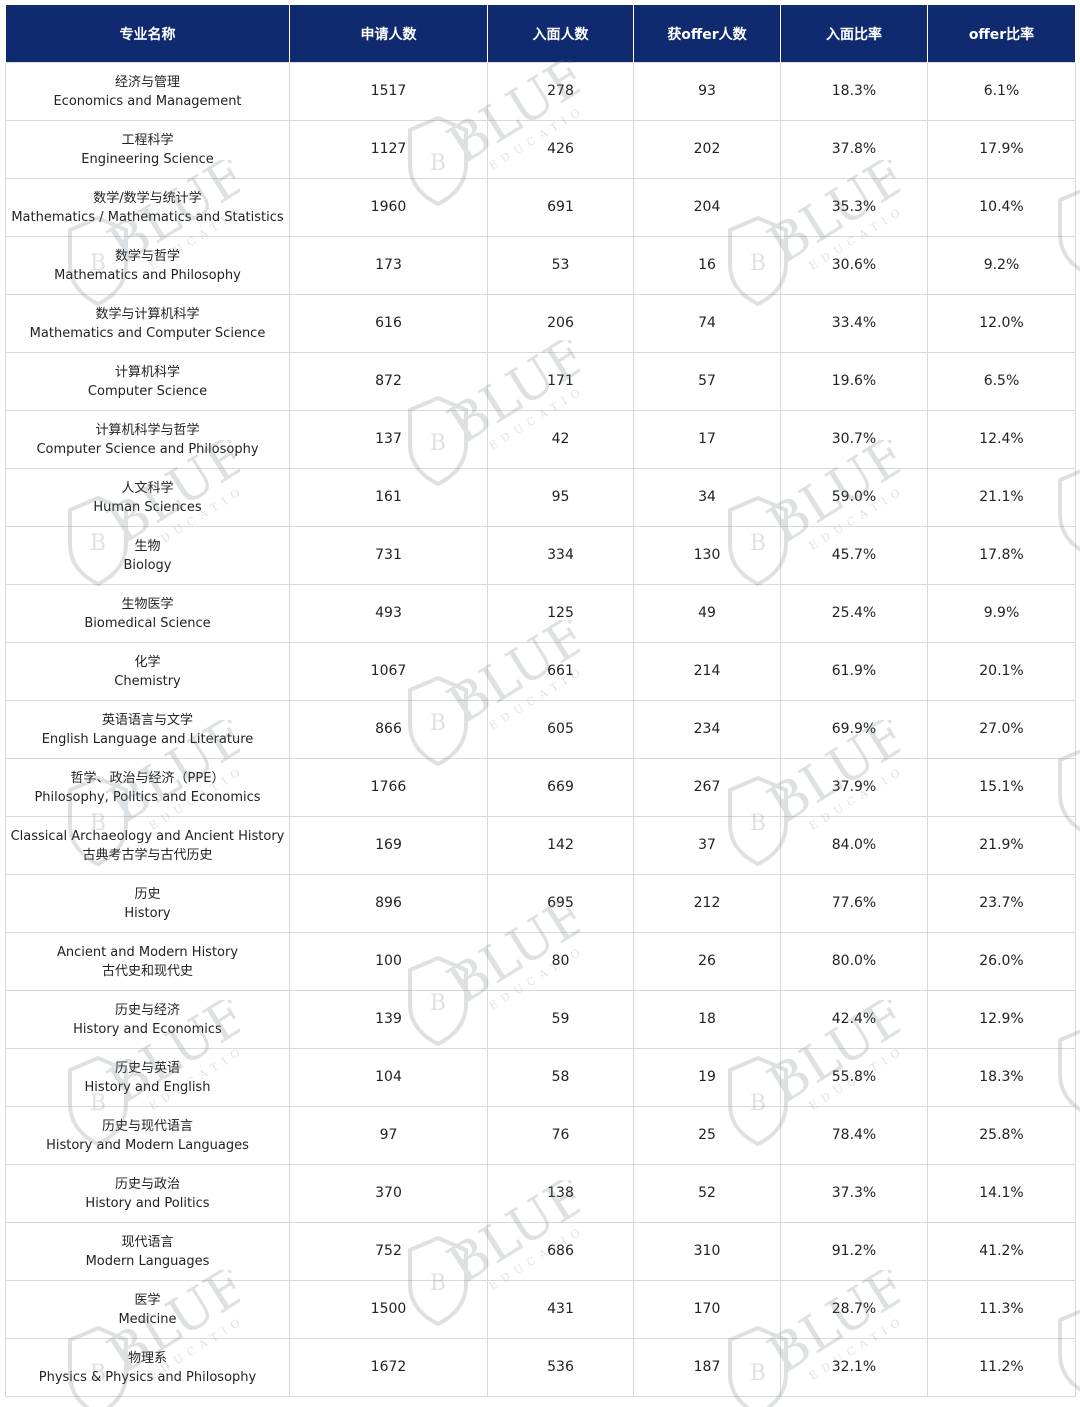 This screenshot has height=1407, width=1080. I want to click on major-name-cell: 工程科学 Engineering Science, so click(147, 149).